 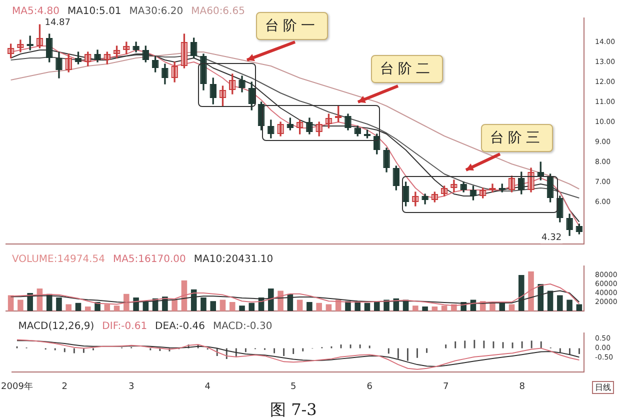 What do you see at coordinates (242, 326) in the screenshot?
I see `series-label: MACD:-0.30` at bounding box center [242, 326].